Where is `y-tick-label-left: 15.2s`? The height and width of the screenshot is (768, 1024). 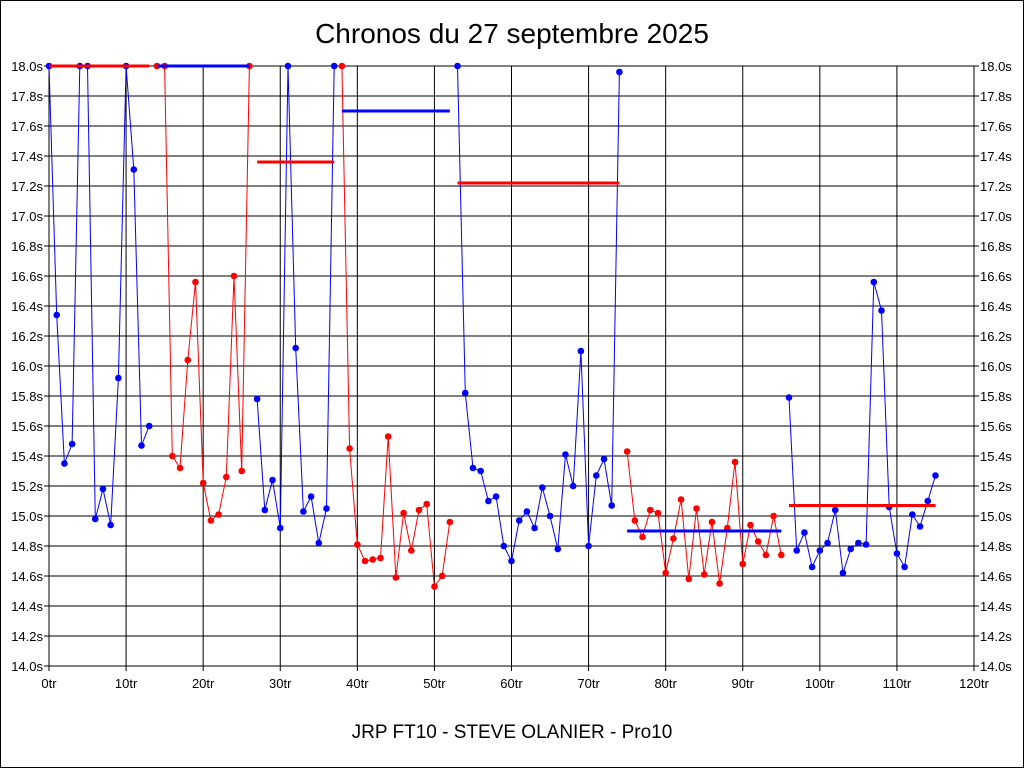 y-tick-label-left: 15.2s is located at coordinates (27, 486).